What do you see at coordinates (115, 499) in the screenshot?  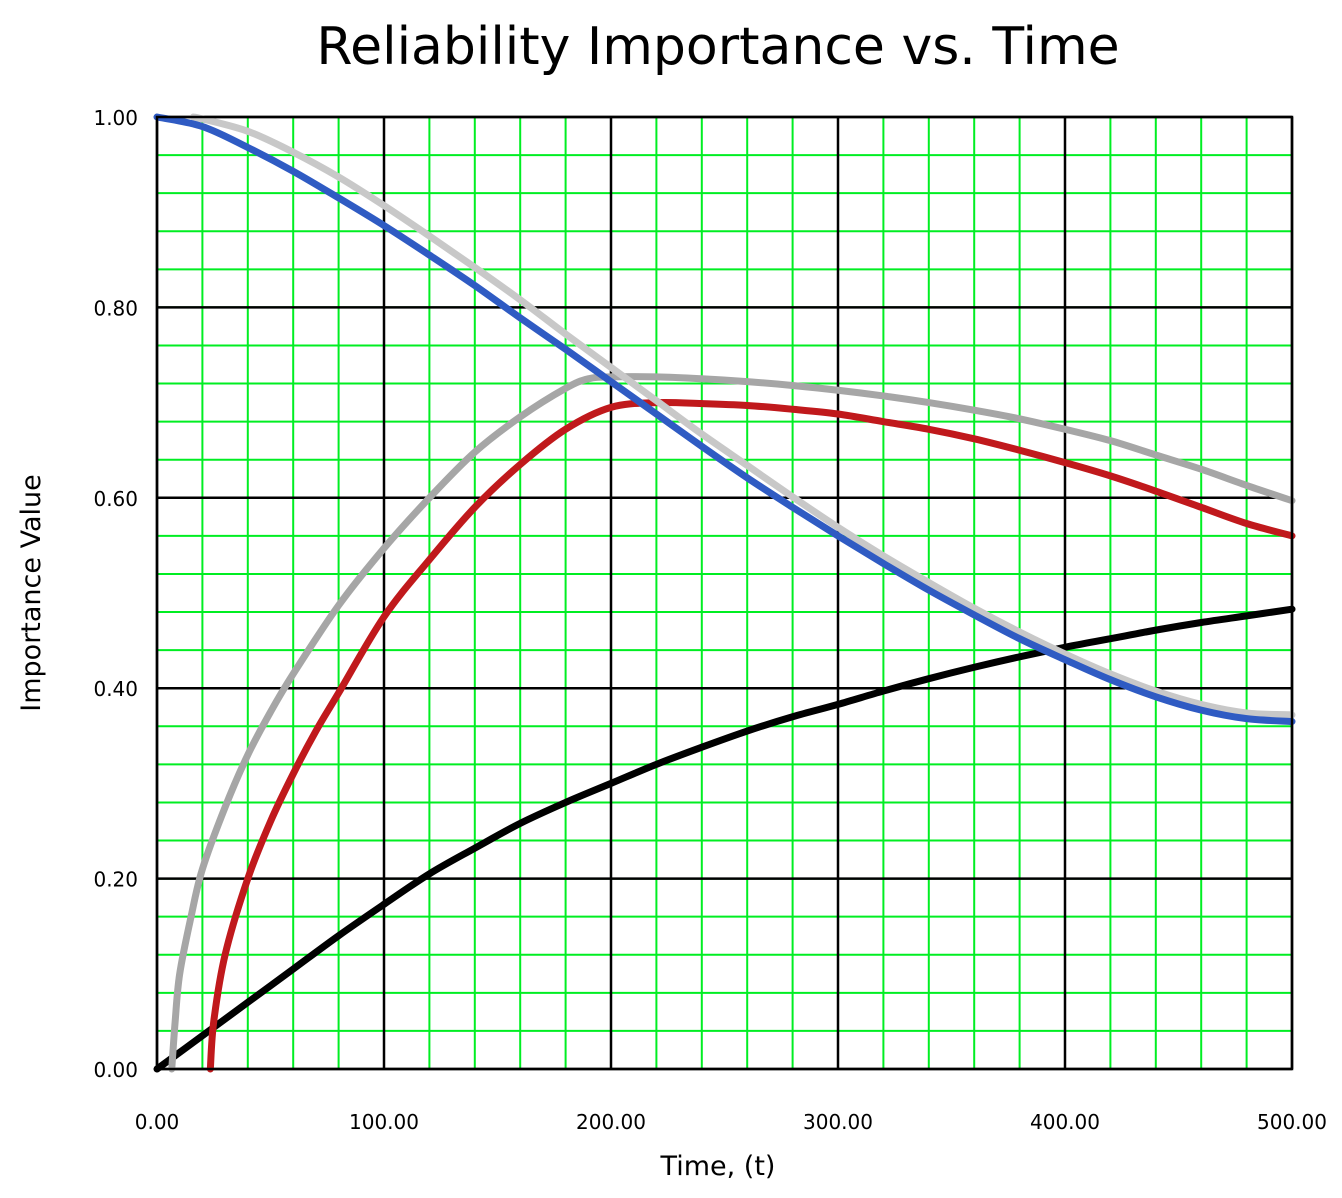 I see `y-tick-label: 0.60` at bounding box center [115, 499].